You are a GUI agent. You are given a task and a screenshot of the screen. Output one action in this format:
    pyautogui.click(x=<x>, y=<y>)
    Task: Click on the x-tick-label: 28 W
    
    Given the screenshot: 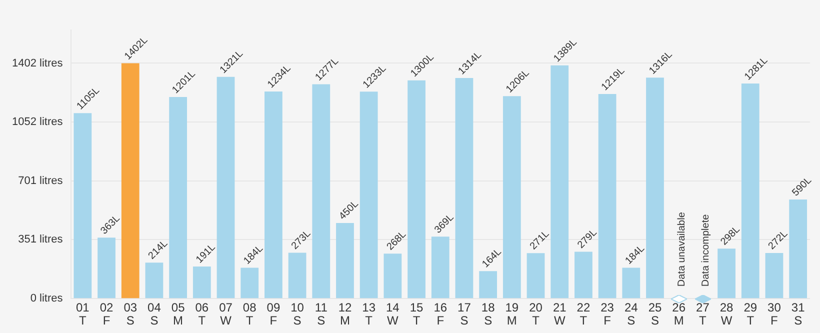 What is the action you would take?
    pyautogui.click(x=727, y=314)
    